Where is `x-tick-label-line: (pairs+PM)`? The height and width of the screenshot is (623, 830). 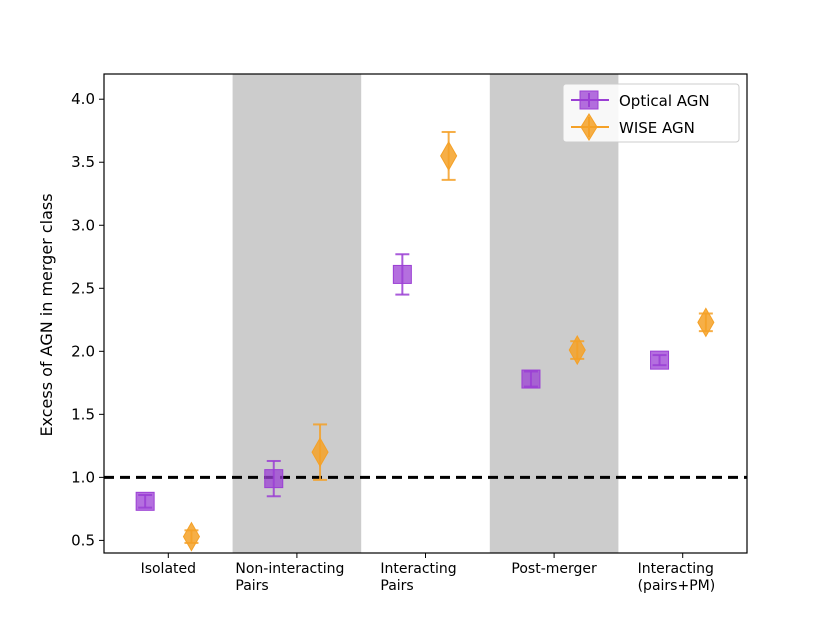
x-tick-label-line: (pairs+PM) is located at coordinates (677, 586).